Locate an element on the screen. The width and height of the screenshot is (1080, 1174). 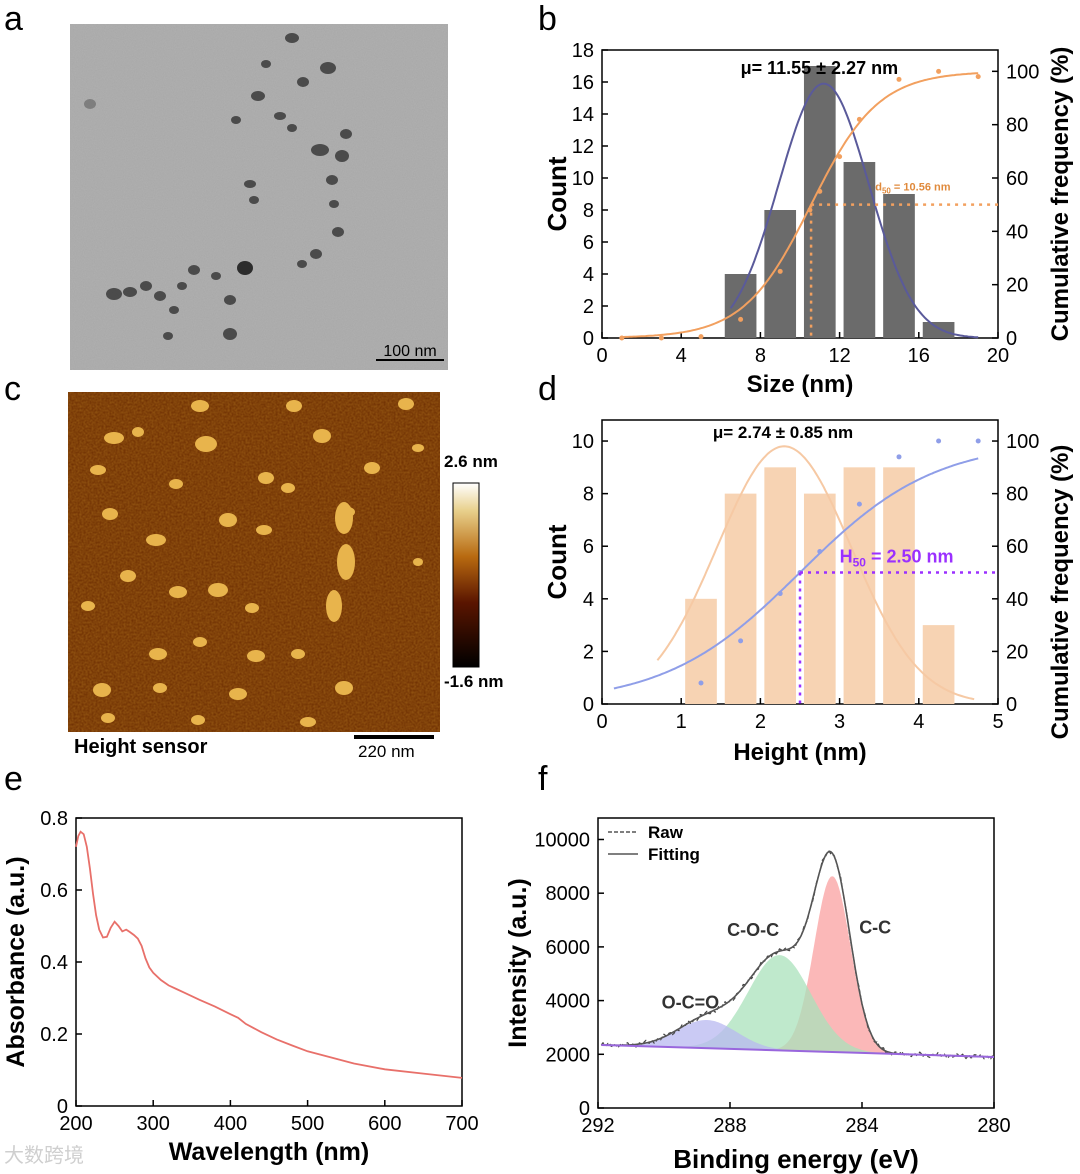
tem-scale-label: 100 nm is located at coordinates (409, 351).